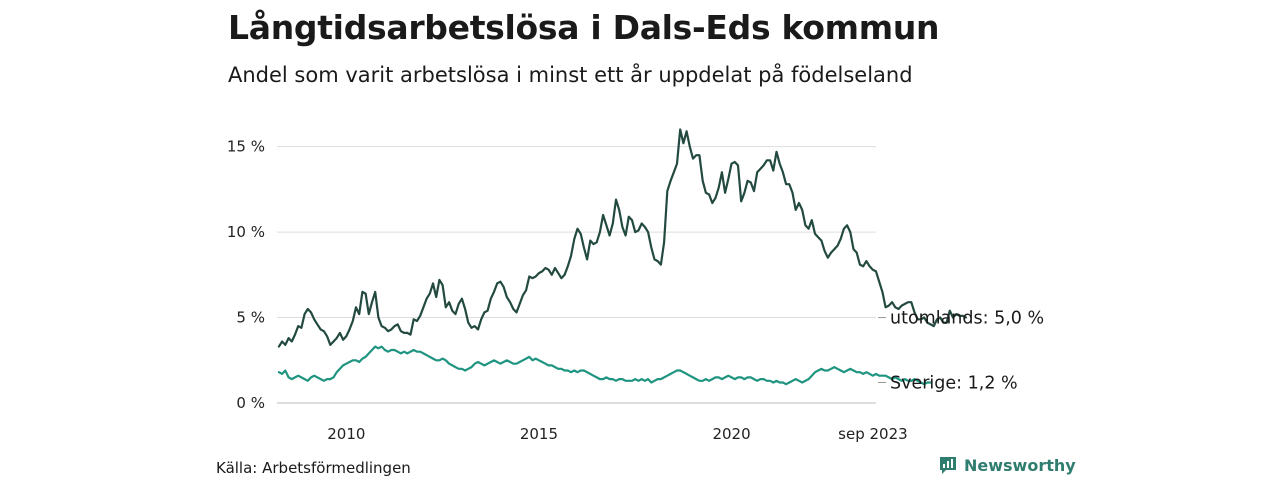 The image size is (1280, 480). Describe the element at coordinates (961, 351) in the screenshot. I see `series-end-labels: utomlands: 5,0 % Sverige: 1,2 %` at that location.